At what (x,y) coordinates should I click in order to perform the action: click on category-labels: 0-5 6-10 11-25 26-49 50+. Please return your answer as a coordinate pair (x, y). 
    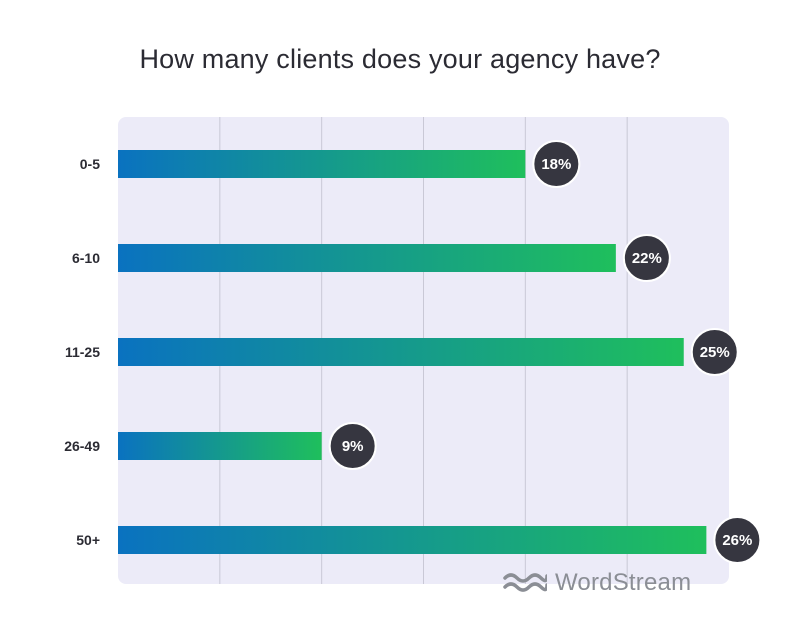
    Looking at the image, I should click on (82, 352).